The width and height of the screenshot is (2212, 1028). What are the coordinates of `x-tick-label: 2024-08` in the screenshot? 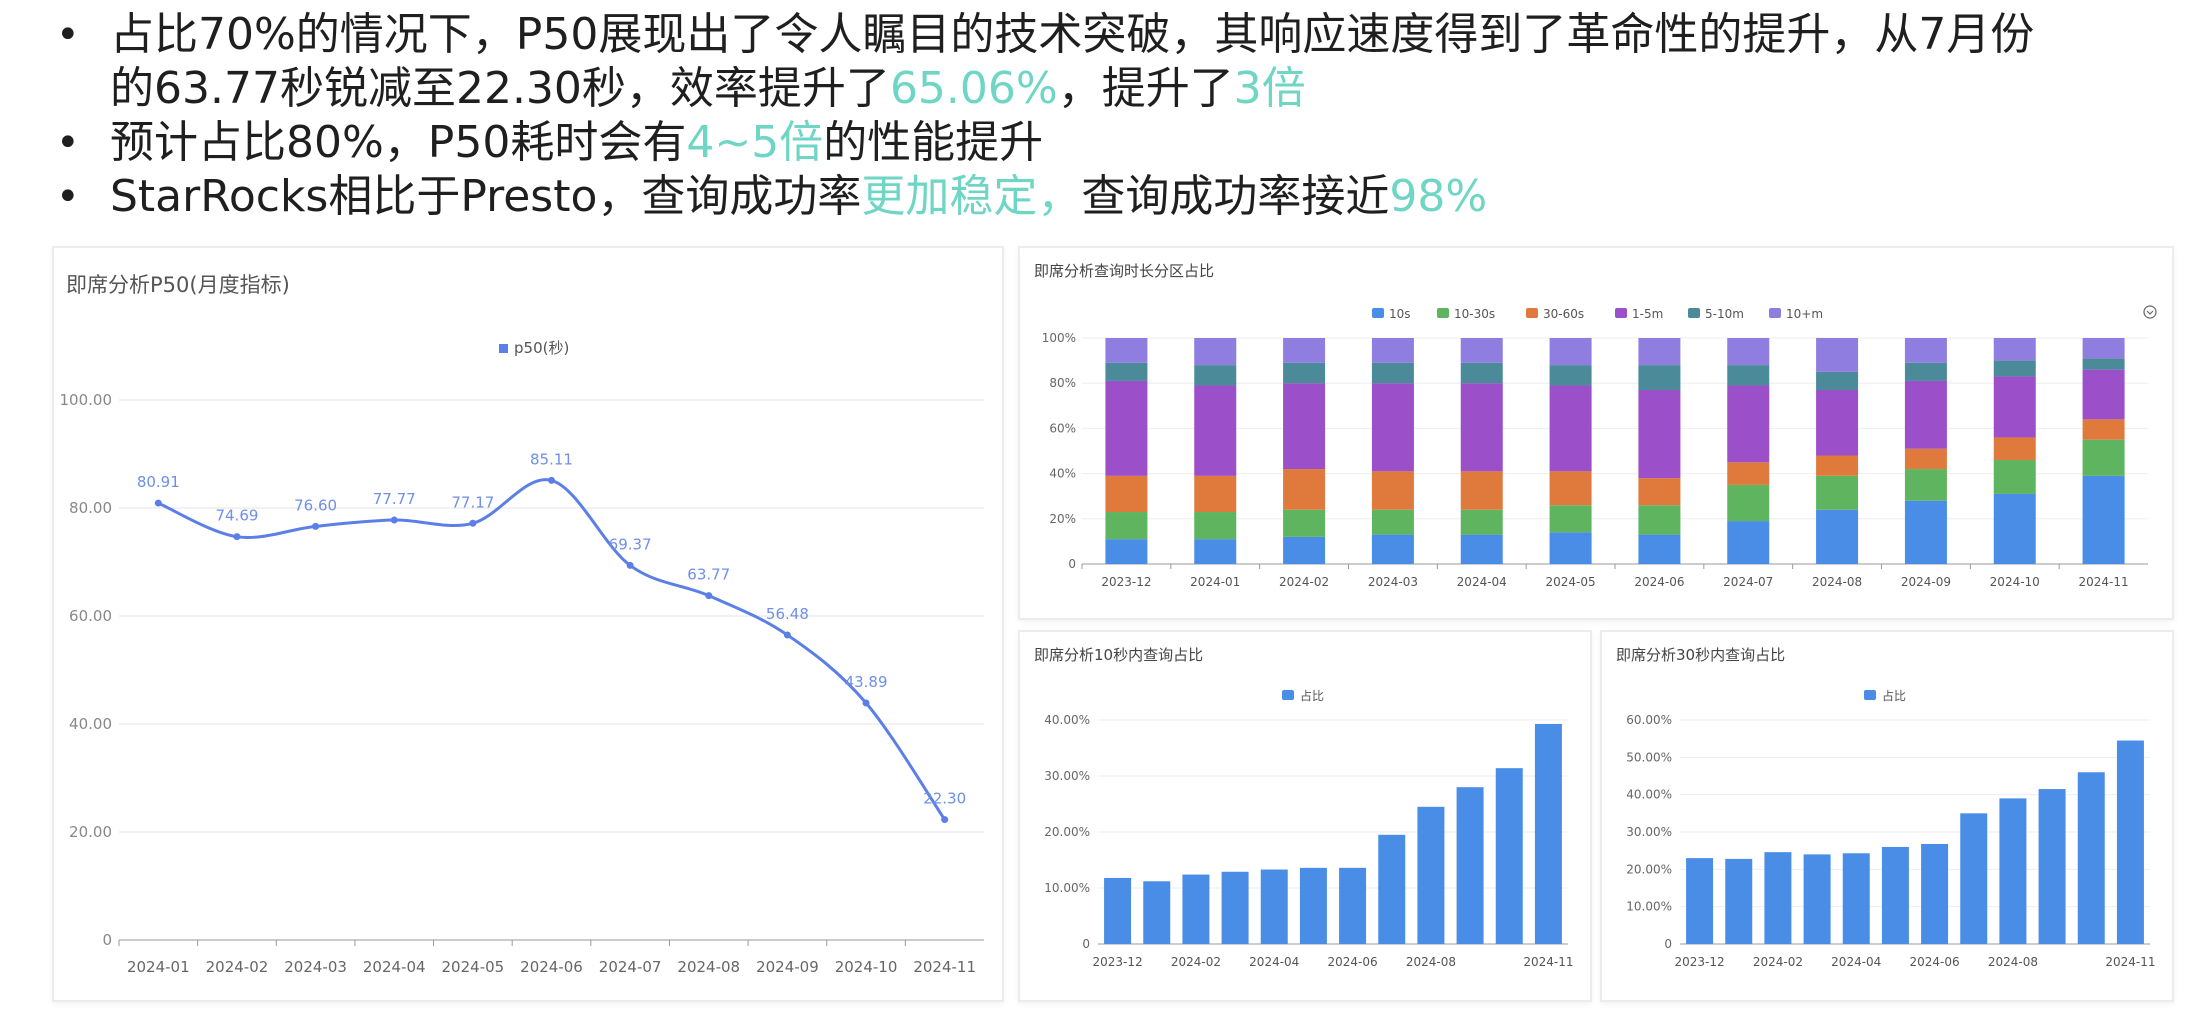 It's located at (1431, 962).